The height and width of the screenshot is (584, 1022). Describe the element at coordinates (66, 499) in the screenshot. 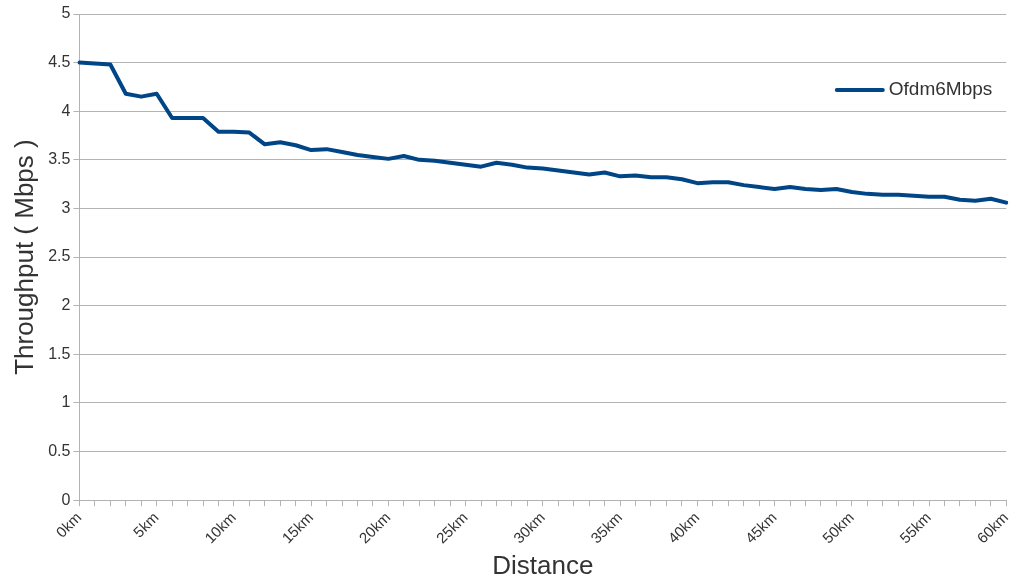

I see `y-tick-label: 0` at that location.